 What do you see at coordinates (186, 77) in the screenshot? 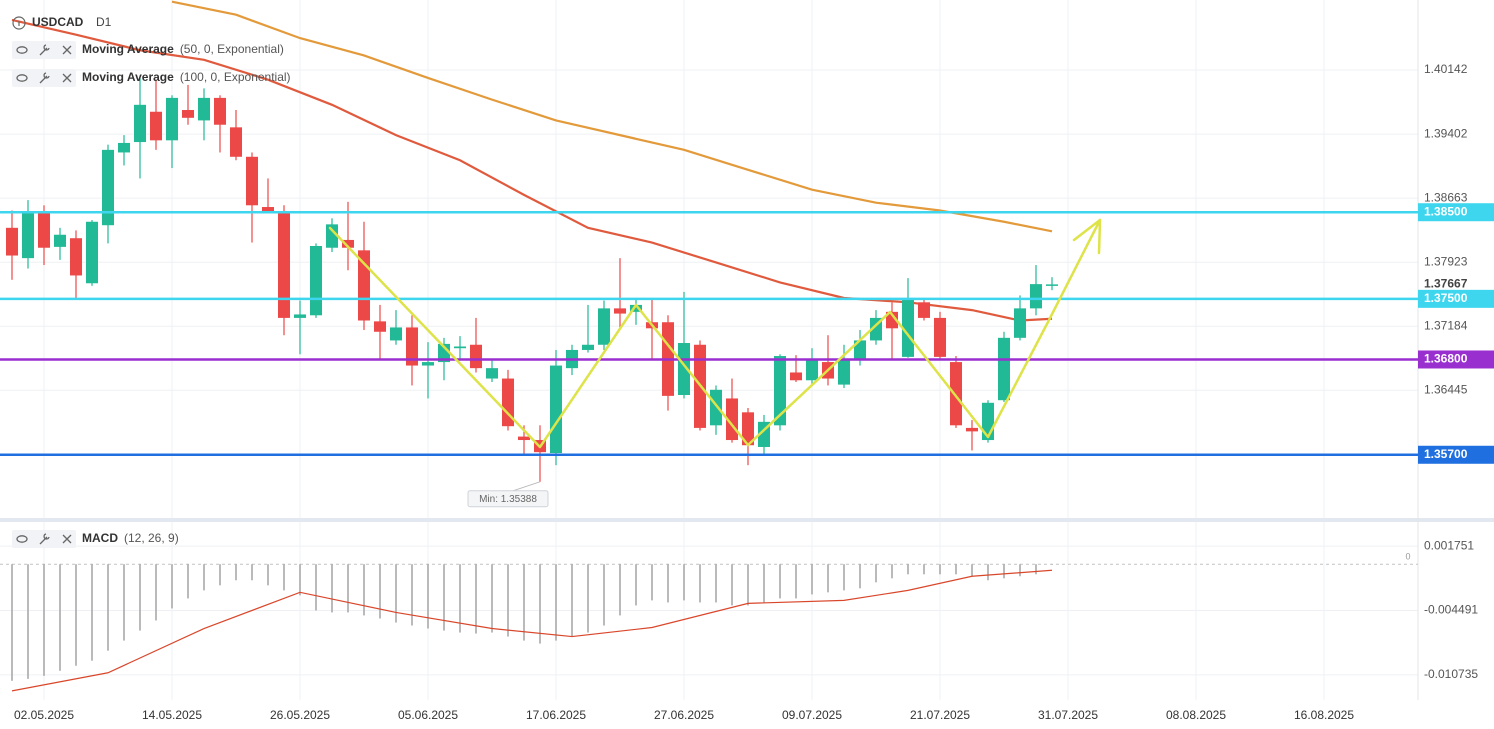
I see `legend-entry: Moving Average (100, 0, Exponential)` at bounding box center [186, 77].